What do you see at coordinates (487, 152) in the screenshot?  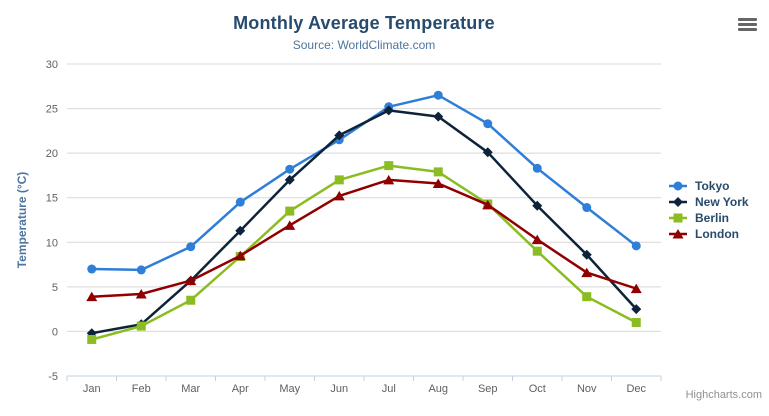 I see `data-point-new-york-sep` at bounding box center [487, 152].